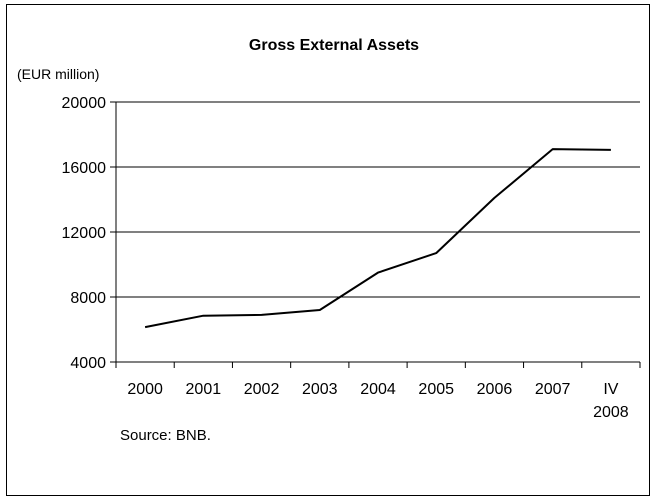 This screenshot has height=502, width=658. Describe the element at coordinates (553, 389) in the screenshot. I see `x-tick-label-7: 2007` at that location.